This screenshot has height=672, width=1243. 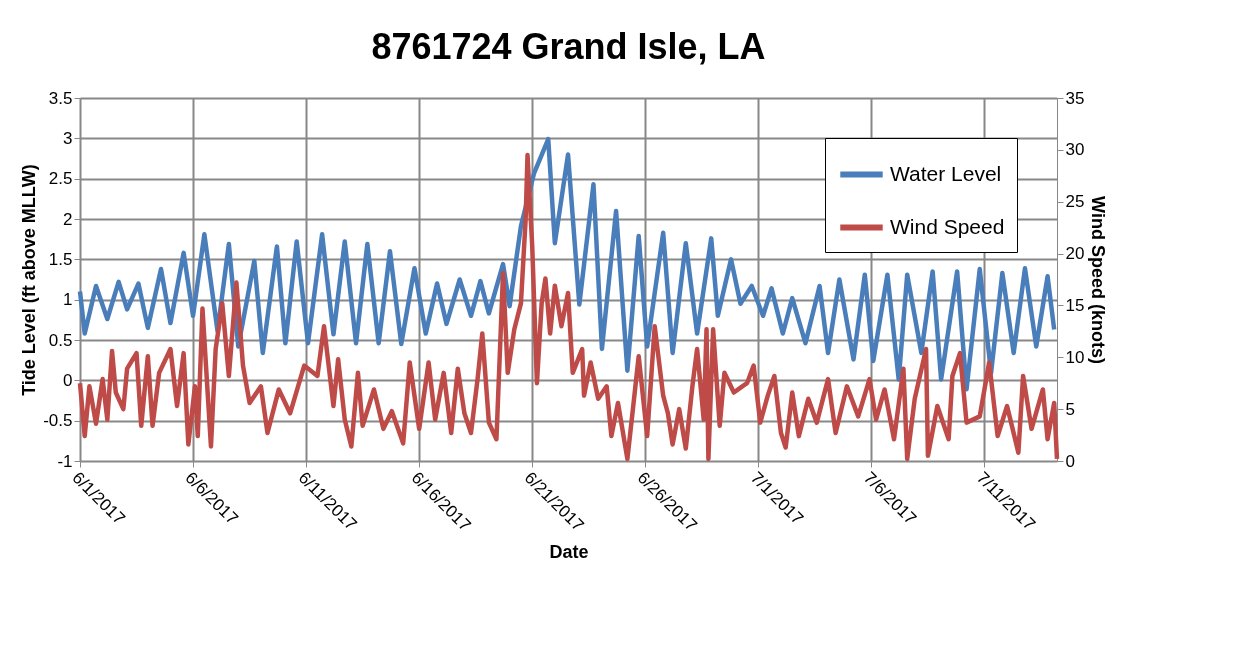 I want to click on y-tick-label: -0.5, so click(x=58, y=421).